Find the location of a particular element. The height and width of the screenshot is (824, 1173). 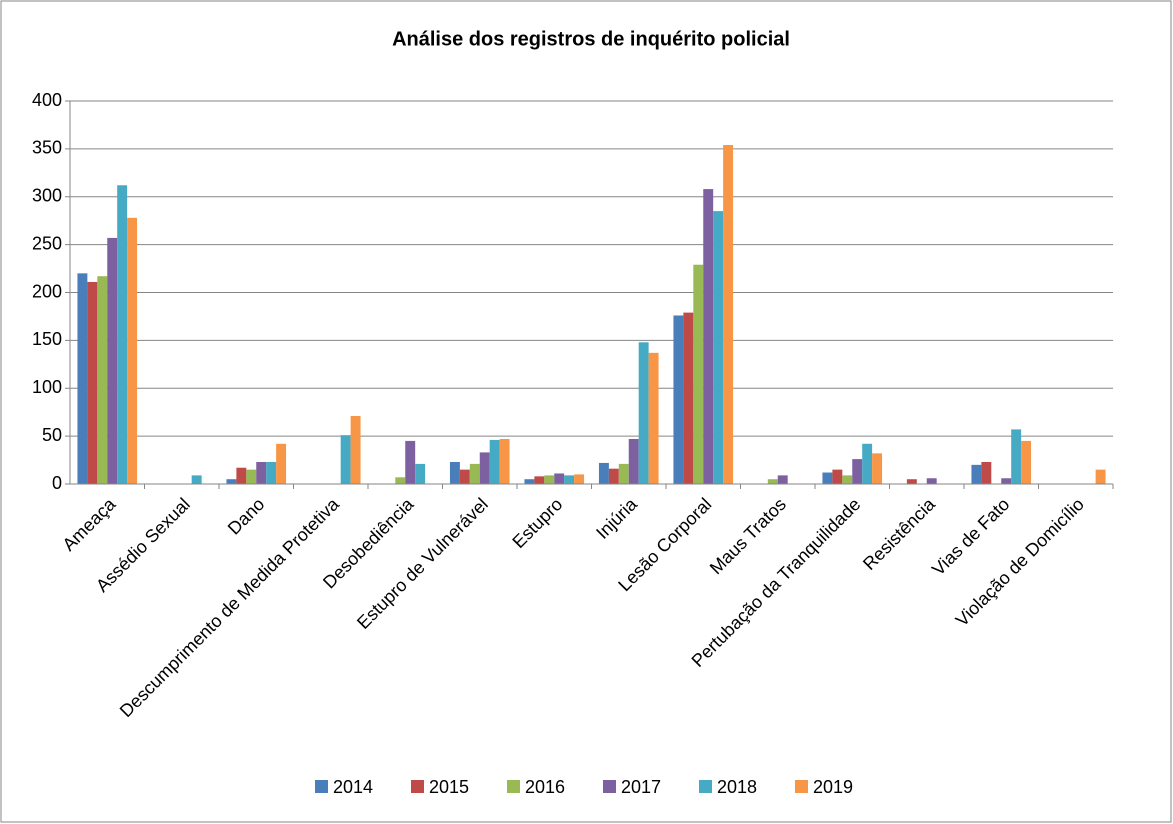

y-tick-label: 0 is located at coordinates (57, 483).